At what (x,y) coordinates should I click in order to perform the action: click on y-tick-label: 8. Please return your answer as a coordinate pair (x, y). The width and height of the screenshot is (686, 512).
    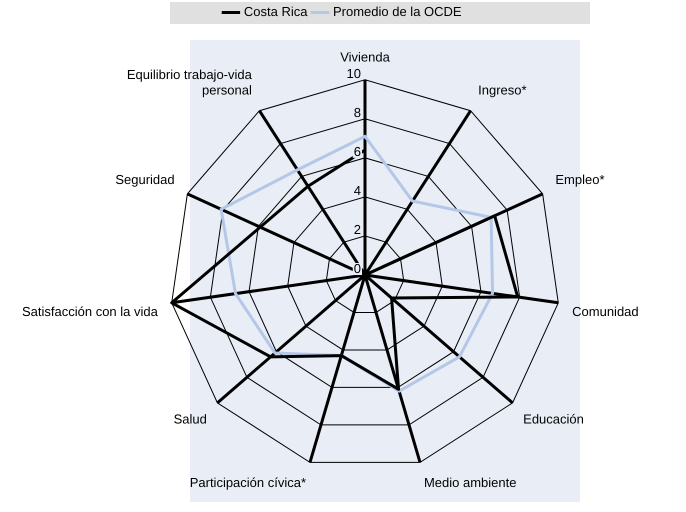
    Looking at the image, I should click on (357, 112).